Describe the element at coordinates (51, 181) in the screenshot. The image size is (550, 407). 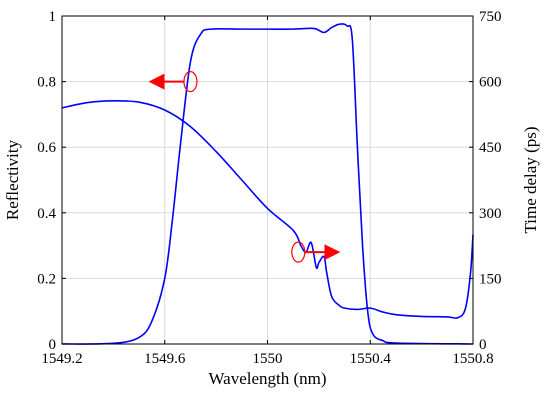
I see `y-left-axis-ticks: 0 0.2 0.4 0.6 0.8 1` at that location.